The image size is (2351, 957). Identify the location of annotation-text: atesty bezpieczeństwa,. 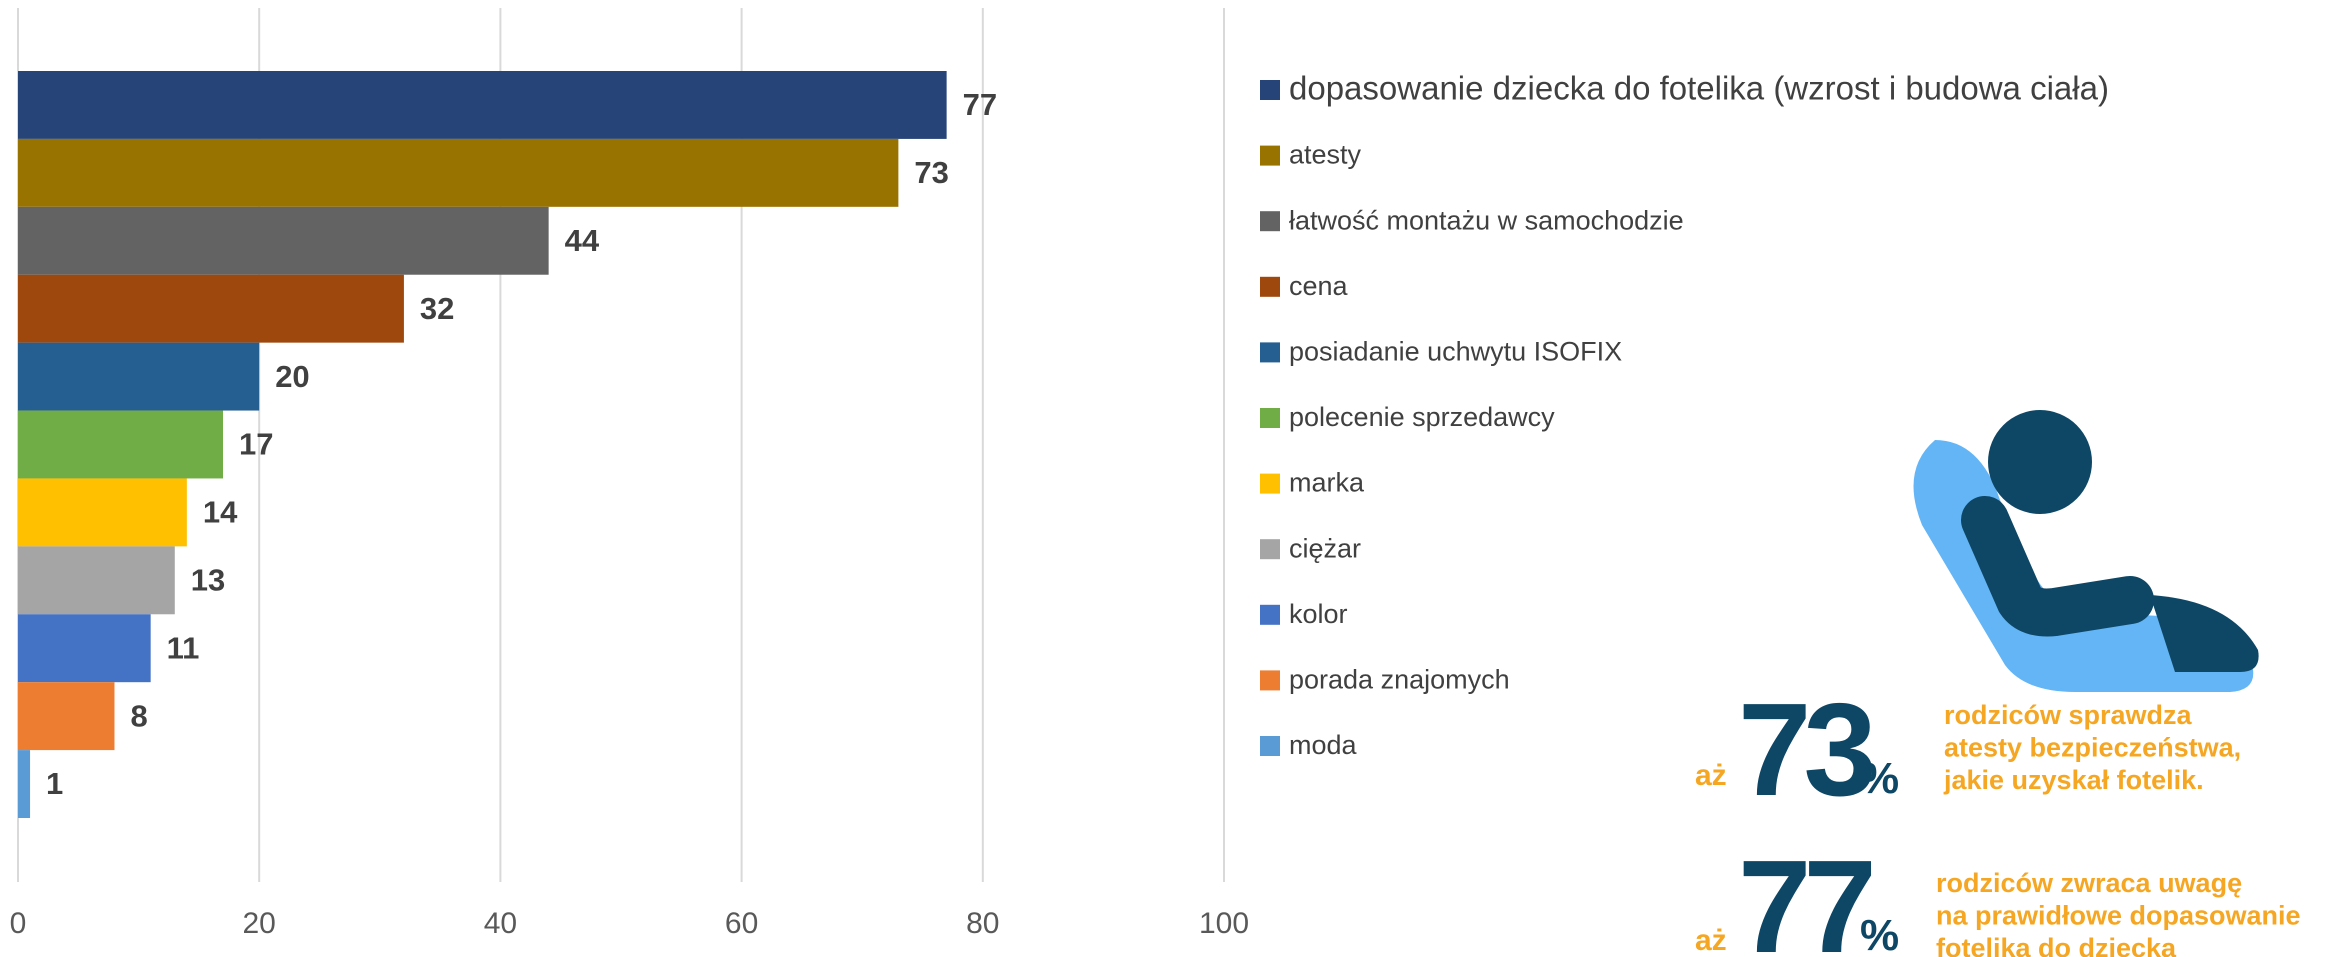
(2092, 748).